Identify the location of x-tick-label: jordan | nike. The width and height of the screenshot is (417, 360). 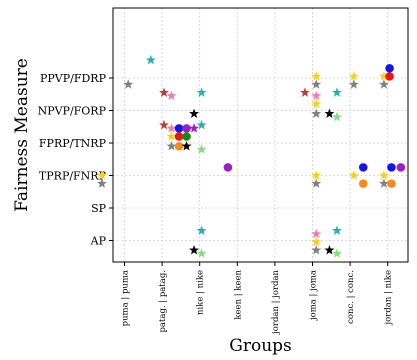
(389, 297).